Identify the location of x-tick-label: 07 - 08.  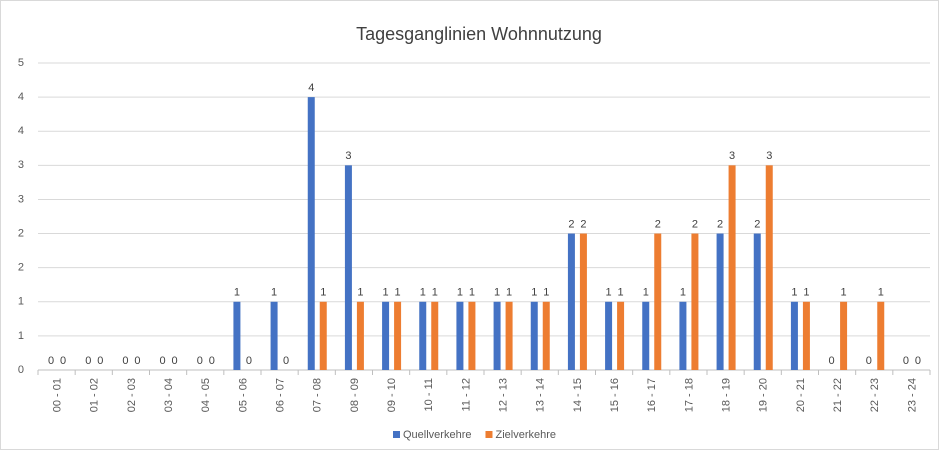
(318, 395).